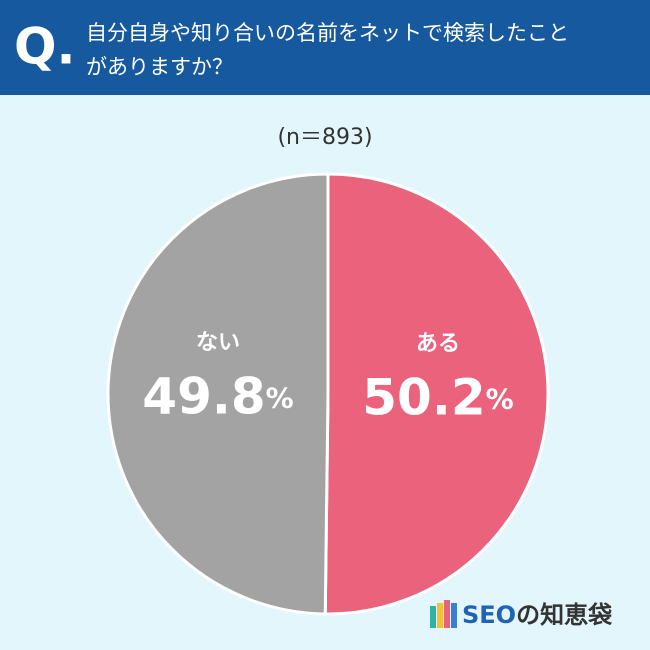  Describe the element at coordinates (537, 615) in the screenshot. I see `brand: SEOの知恵袋` at that location.